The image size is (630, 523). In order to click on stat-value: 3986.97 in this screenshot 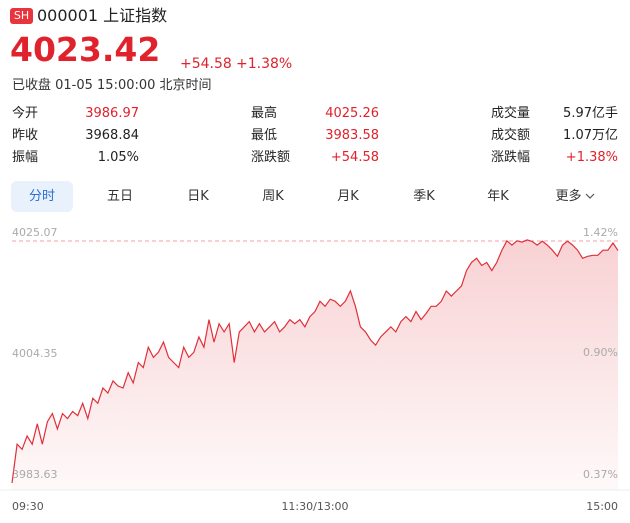, I will do `click(112, 113)`.